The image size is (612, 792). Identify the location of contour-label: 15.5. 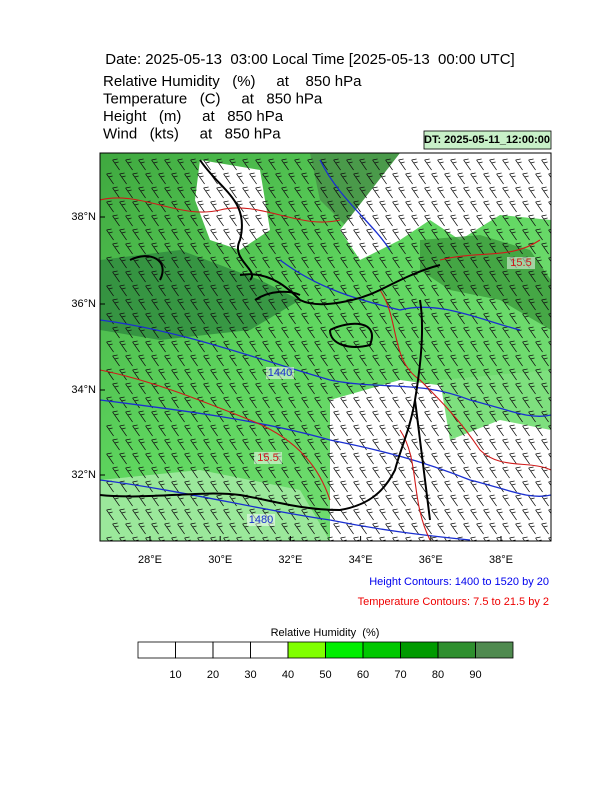
(520, 263).